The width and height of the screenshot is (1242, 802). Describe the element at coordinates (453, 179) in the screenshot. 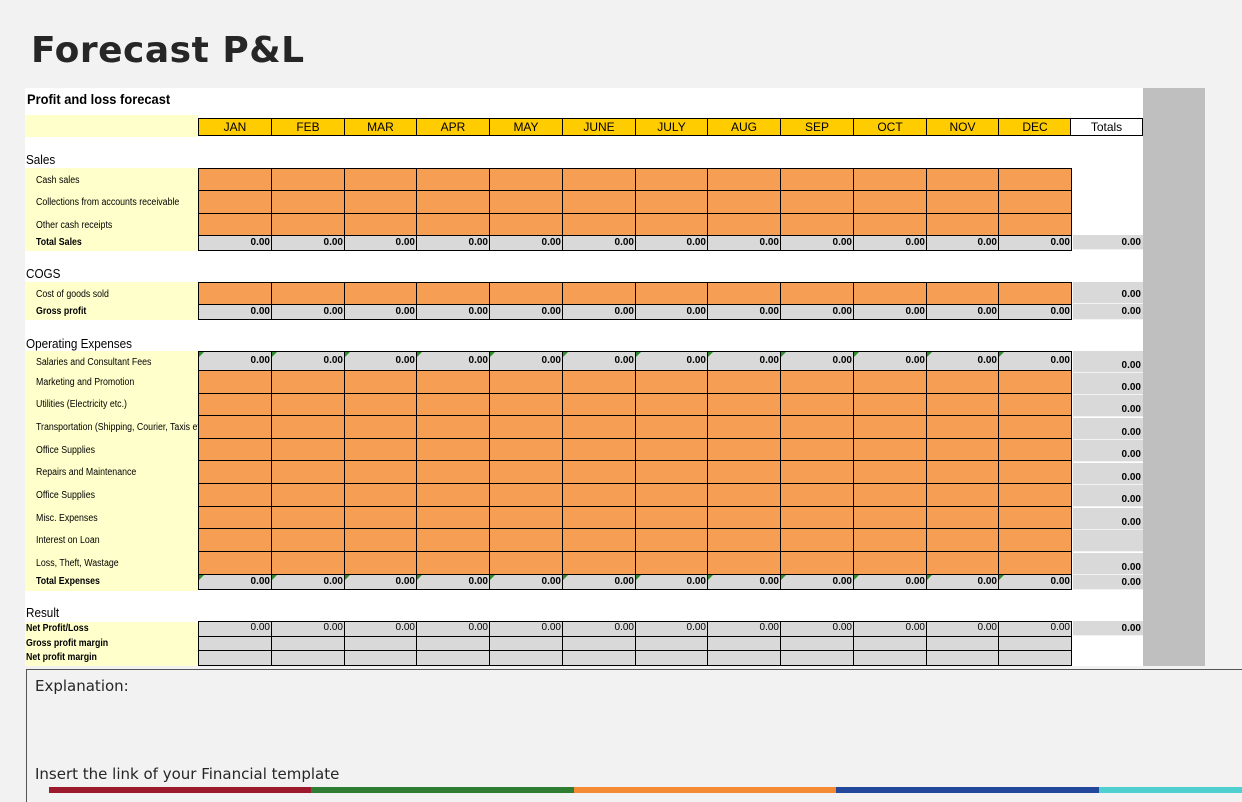

I see `cell-cash-sales-apr` at that location.